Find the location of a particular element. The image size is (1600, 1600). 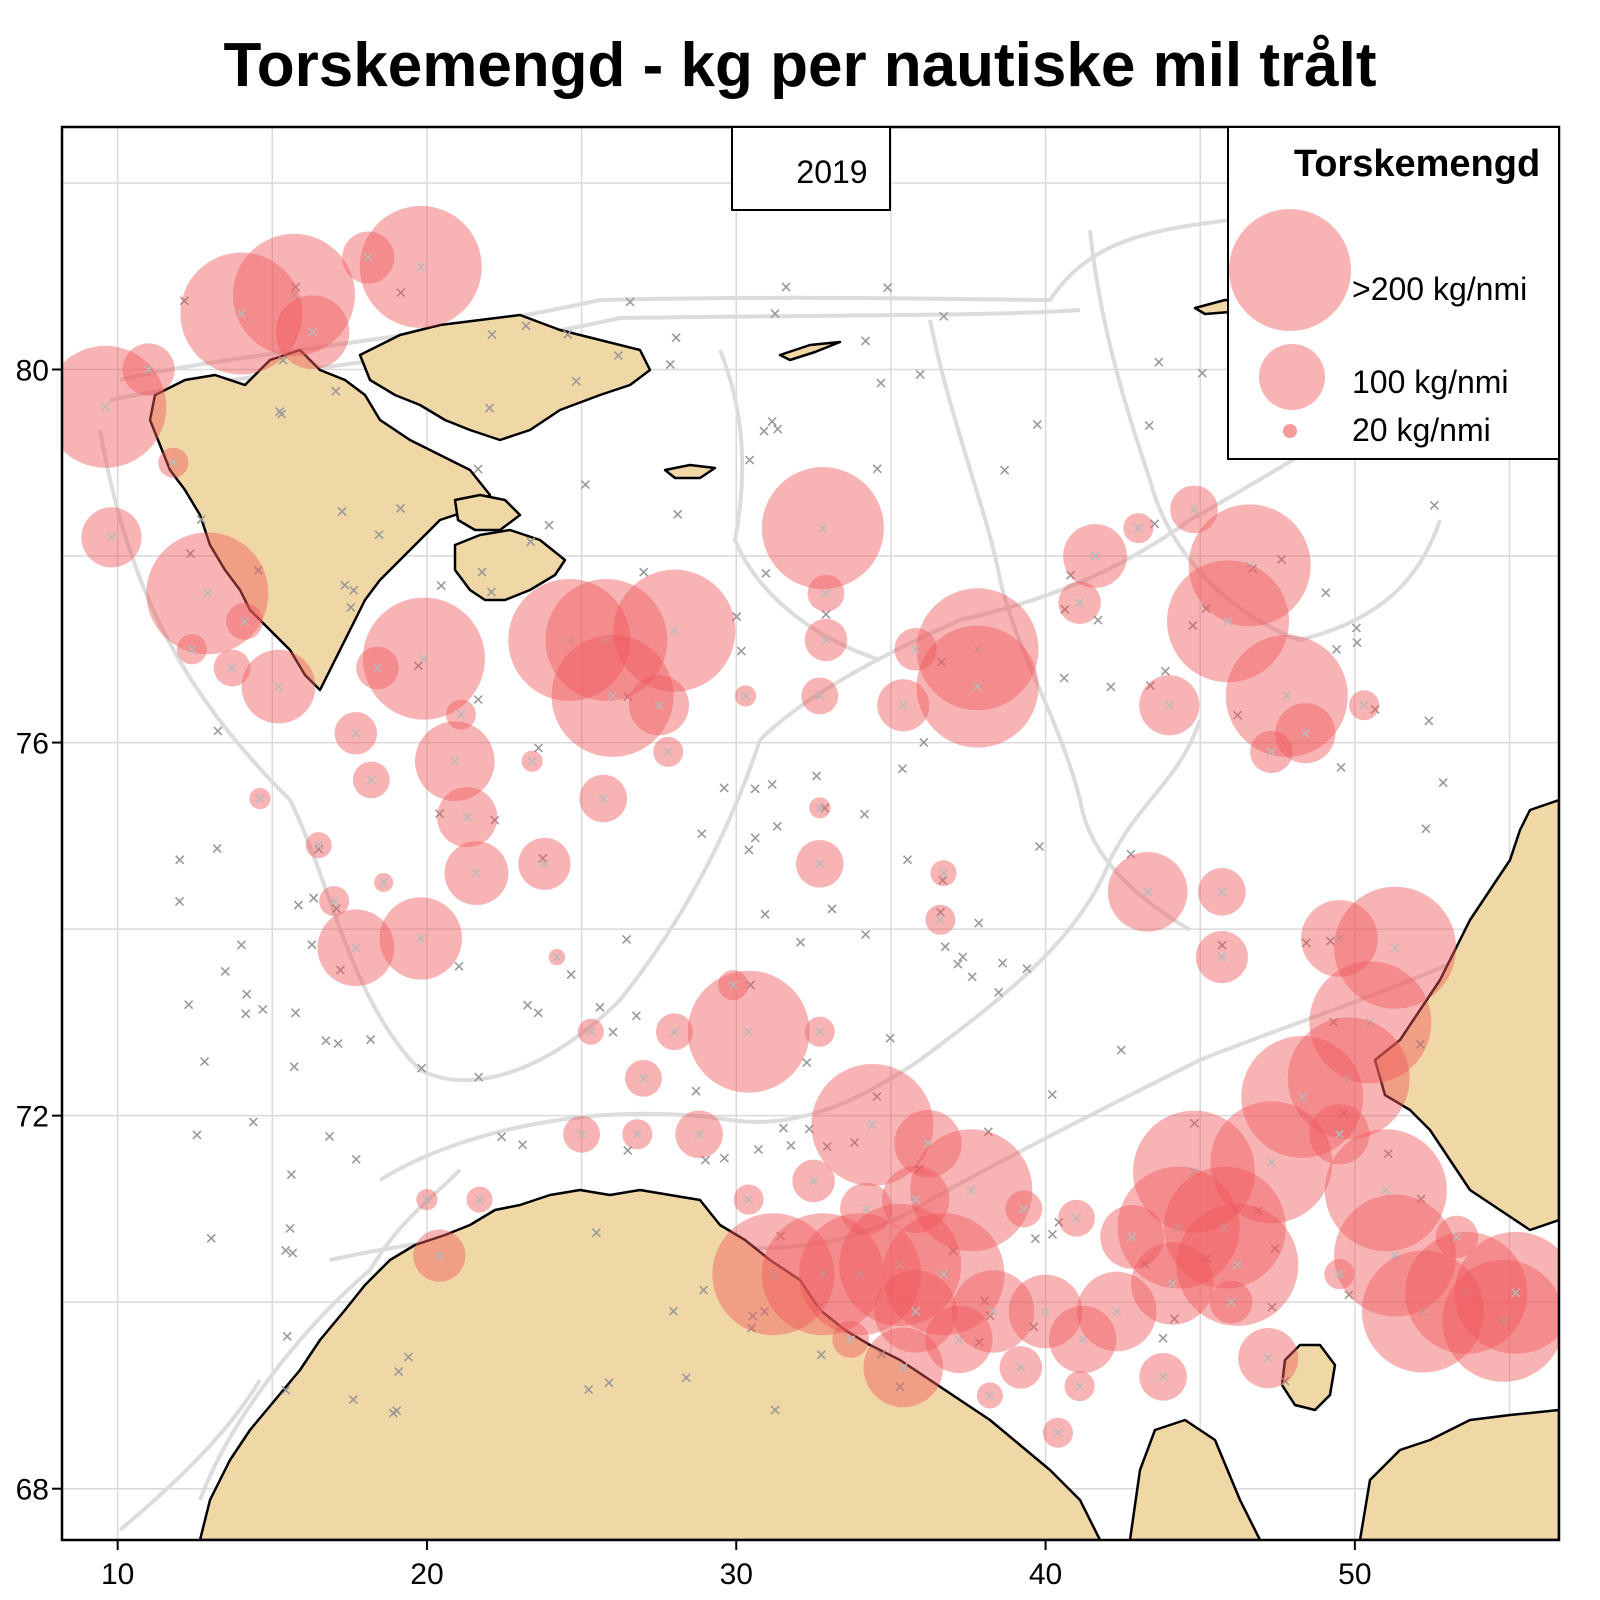

y-tick-label: 68 is located at coordinates (32, 1490).